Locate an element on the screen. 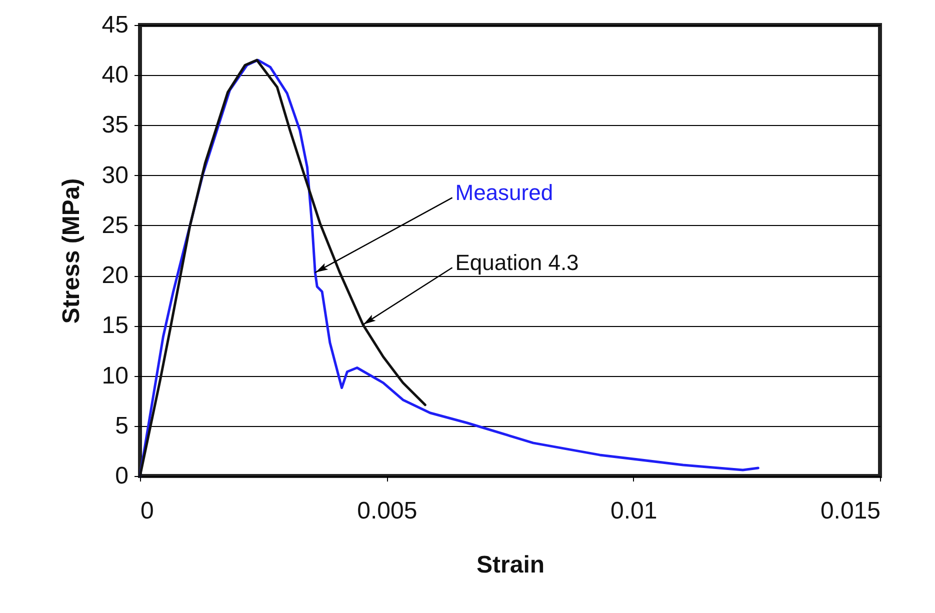 The height and width of the screenshot is (613, 935). y-tick-label: 35 is located at coordinates (115, 125).